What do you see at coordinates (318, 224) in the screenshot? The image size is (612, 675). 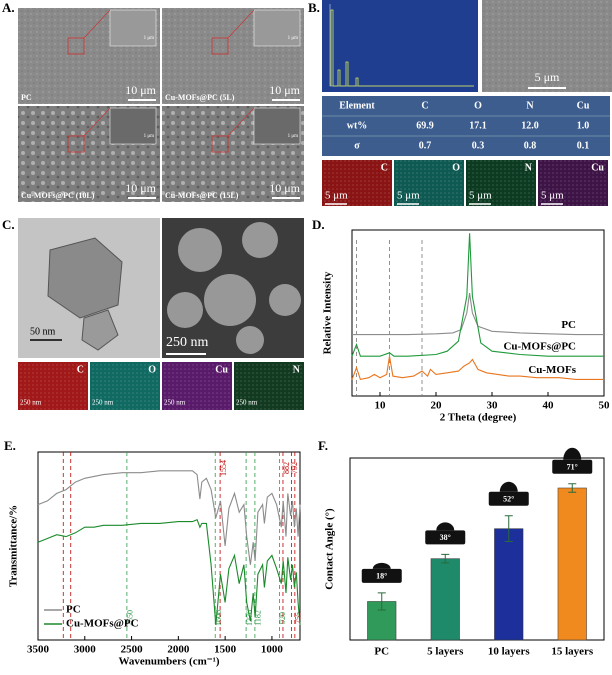 I see `panel-label: D.` at bounding box center [318, 224].